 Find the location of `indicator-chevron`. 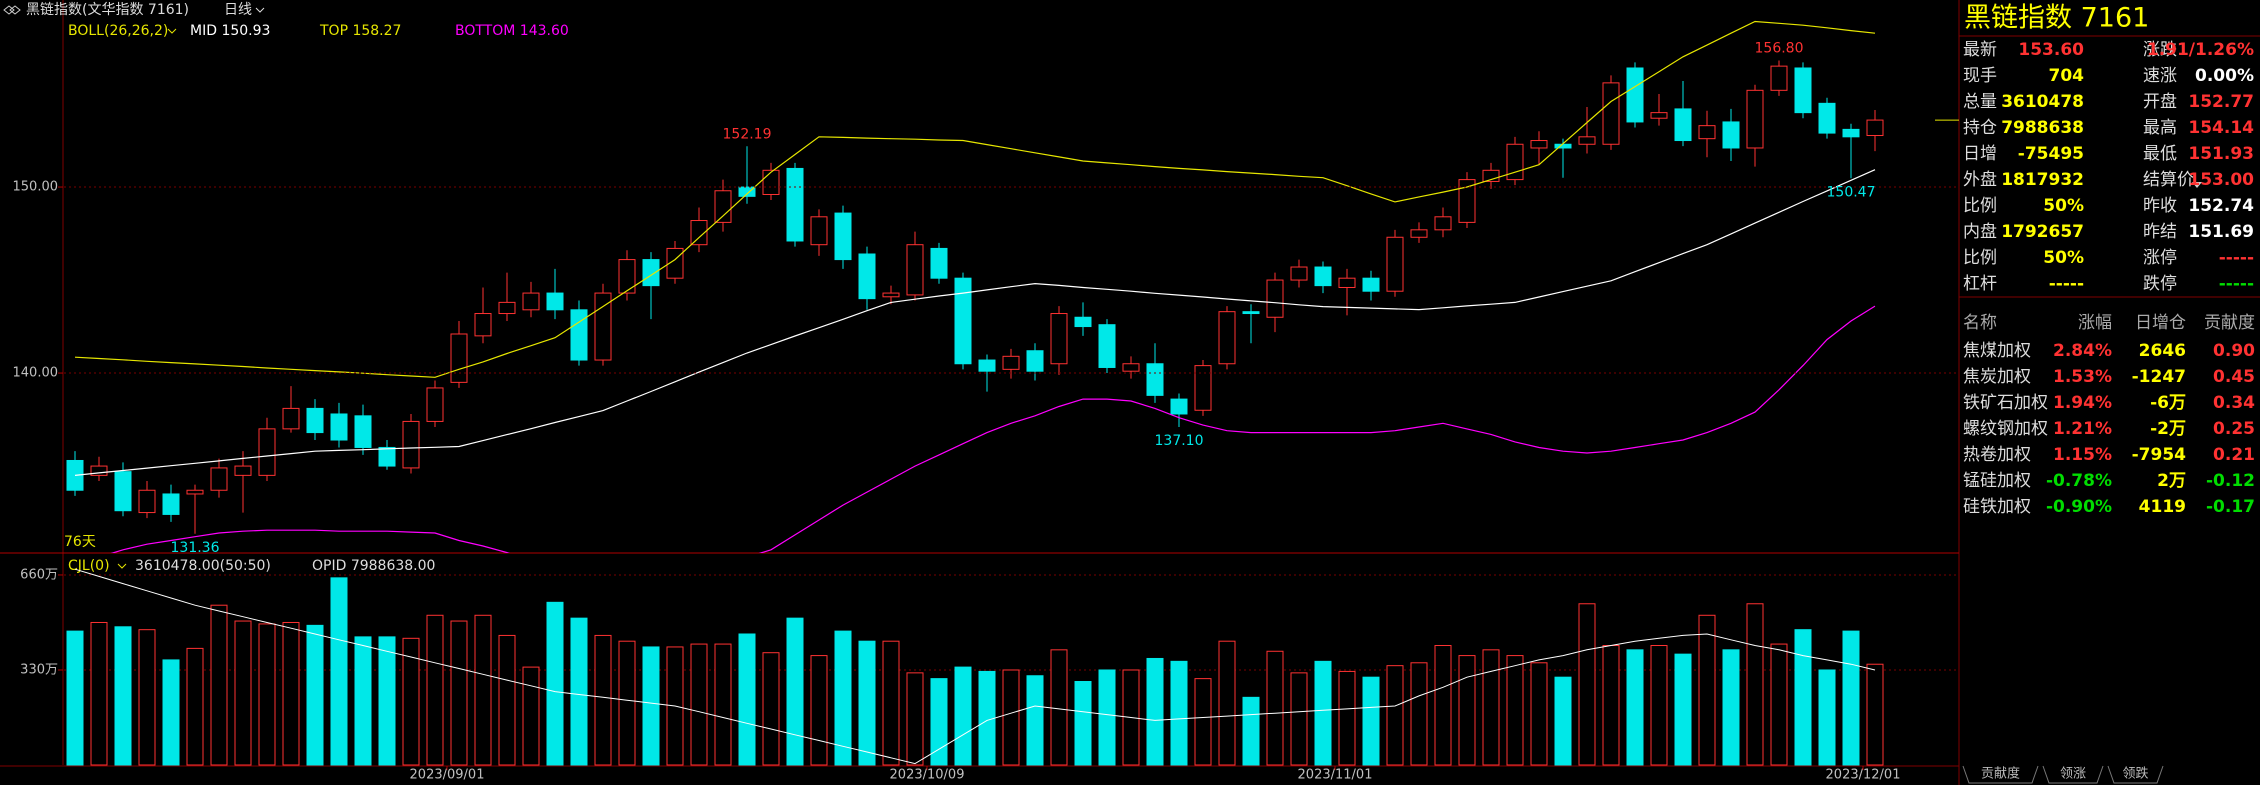

indicator-chevron is located at coordinates (172, 31).